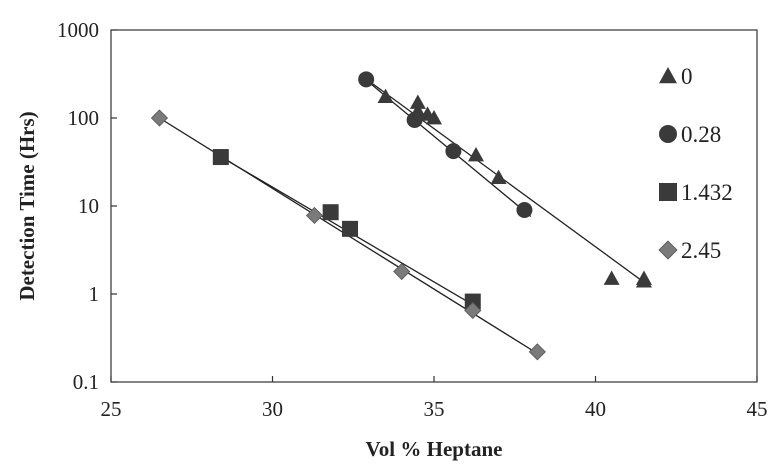  I want to click on legend-label: 1.432, so click(707, 192).